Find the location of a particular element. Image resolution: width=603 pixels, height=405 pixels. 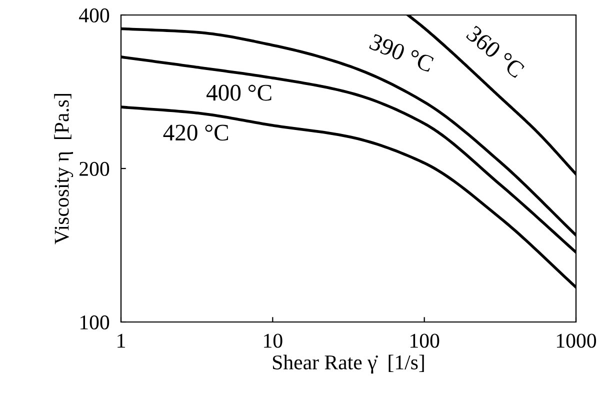

x-tick-label: 10 is located at coordinates (273, 341).